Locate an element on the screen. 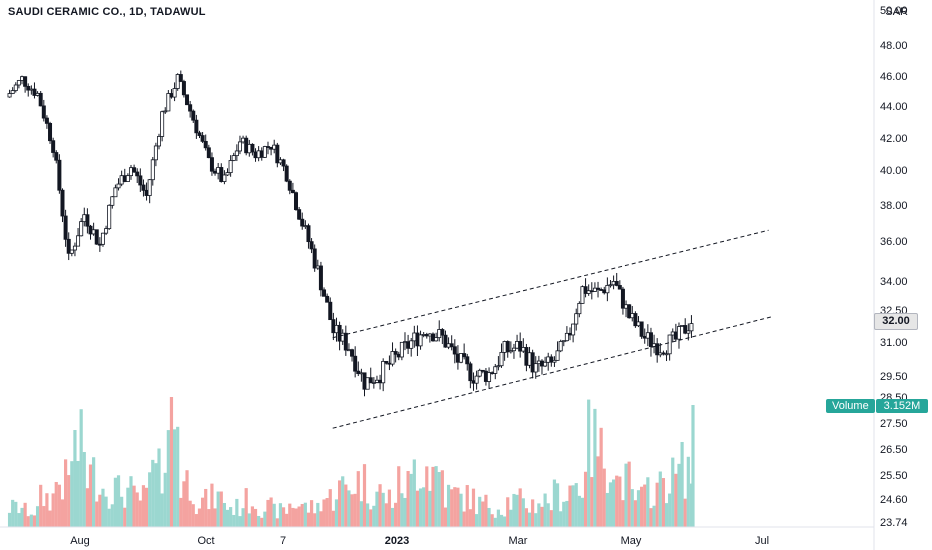  y-tick-label: 48.00 is located at coordinates (894, 46).